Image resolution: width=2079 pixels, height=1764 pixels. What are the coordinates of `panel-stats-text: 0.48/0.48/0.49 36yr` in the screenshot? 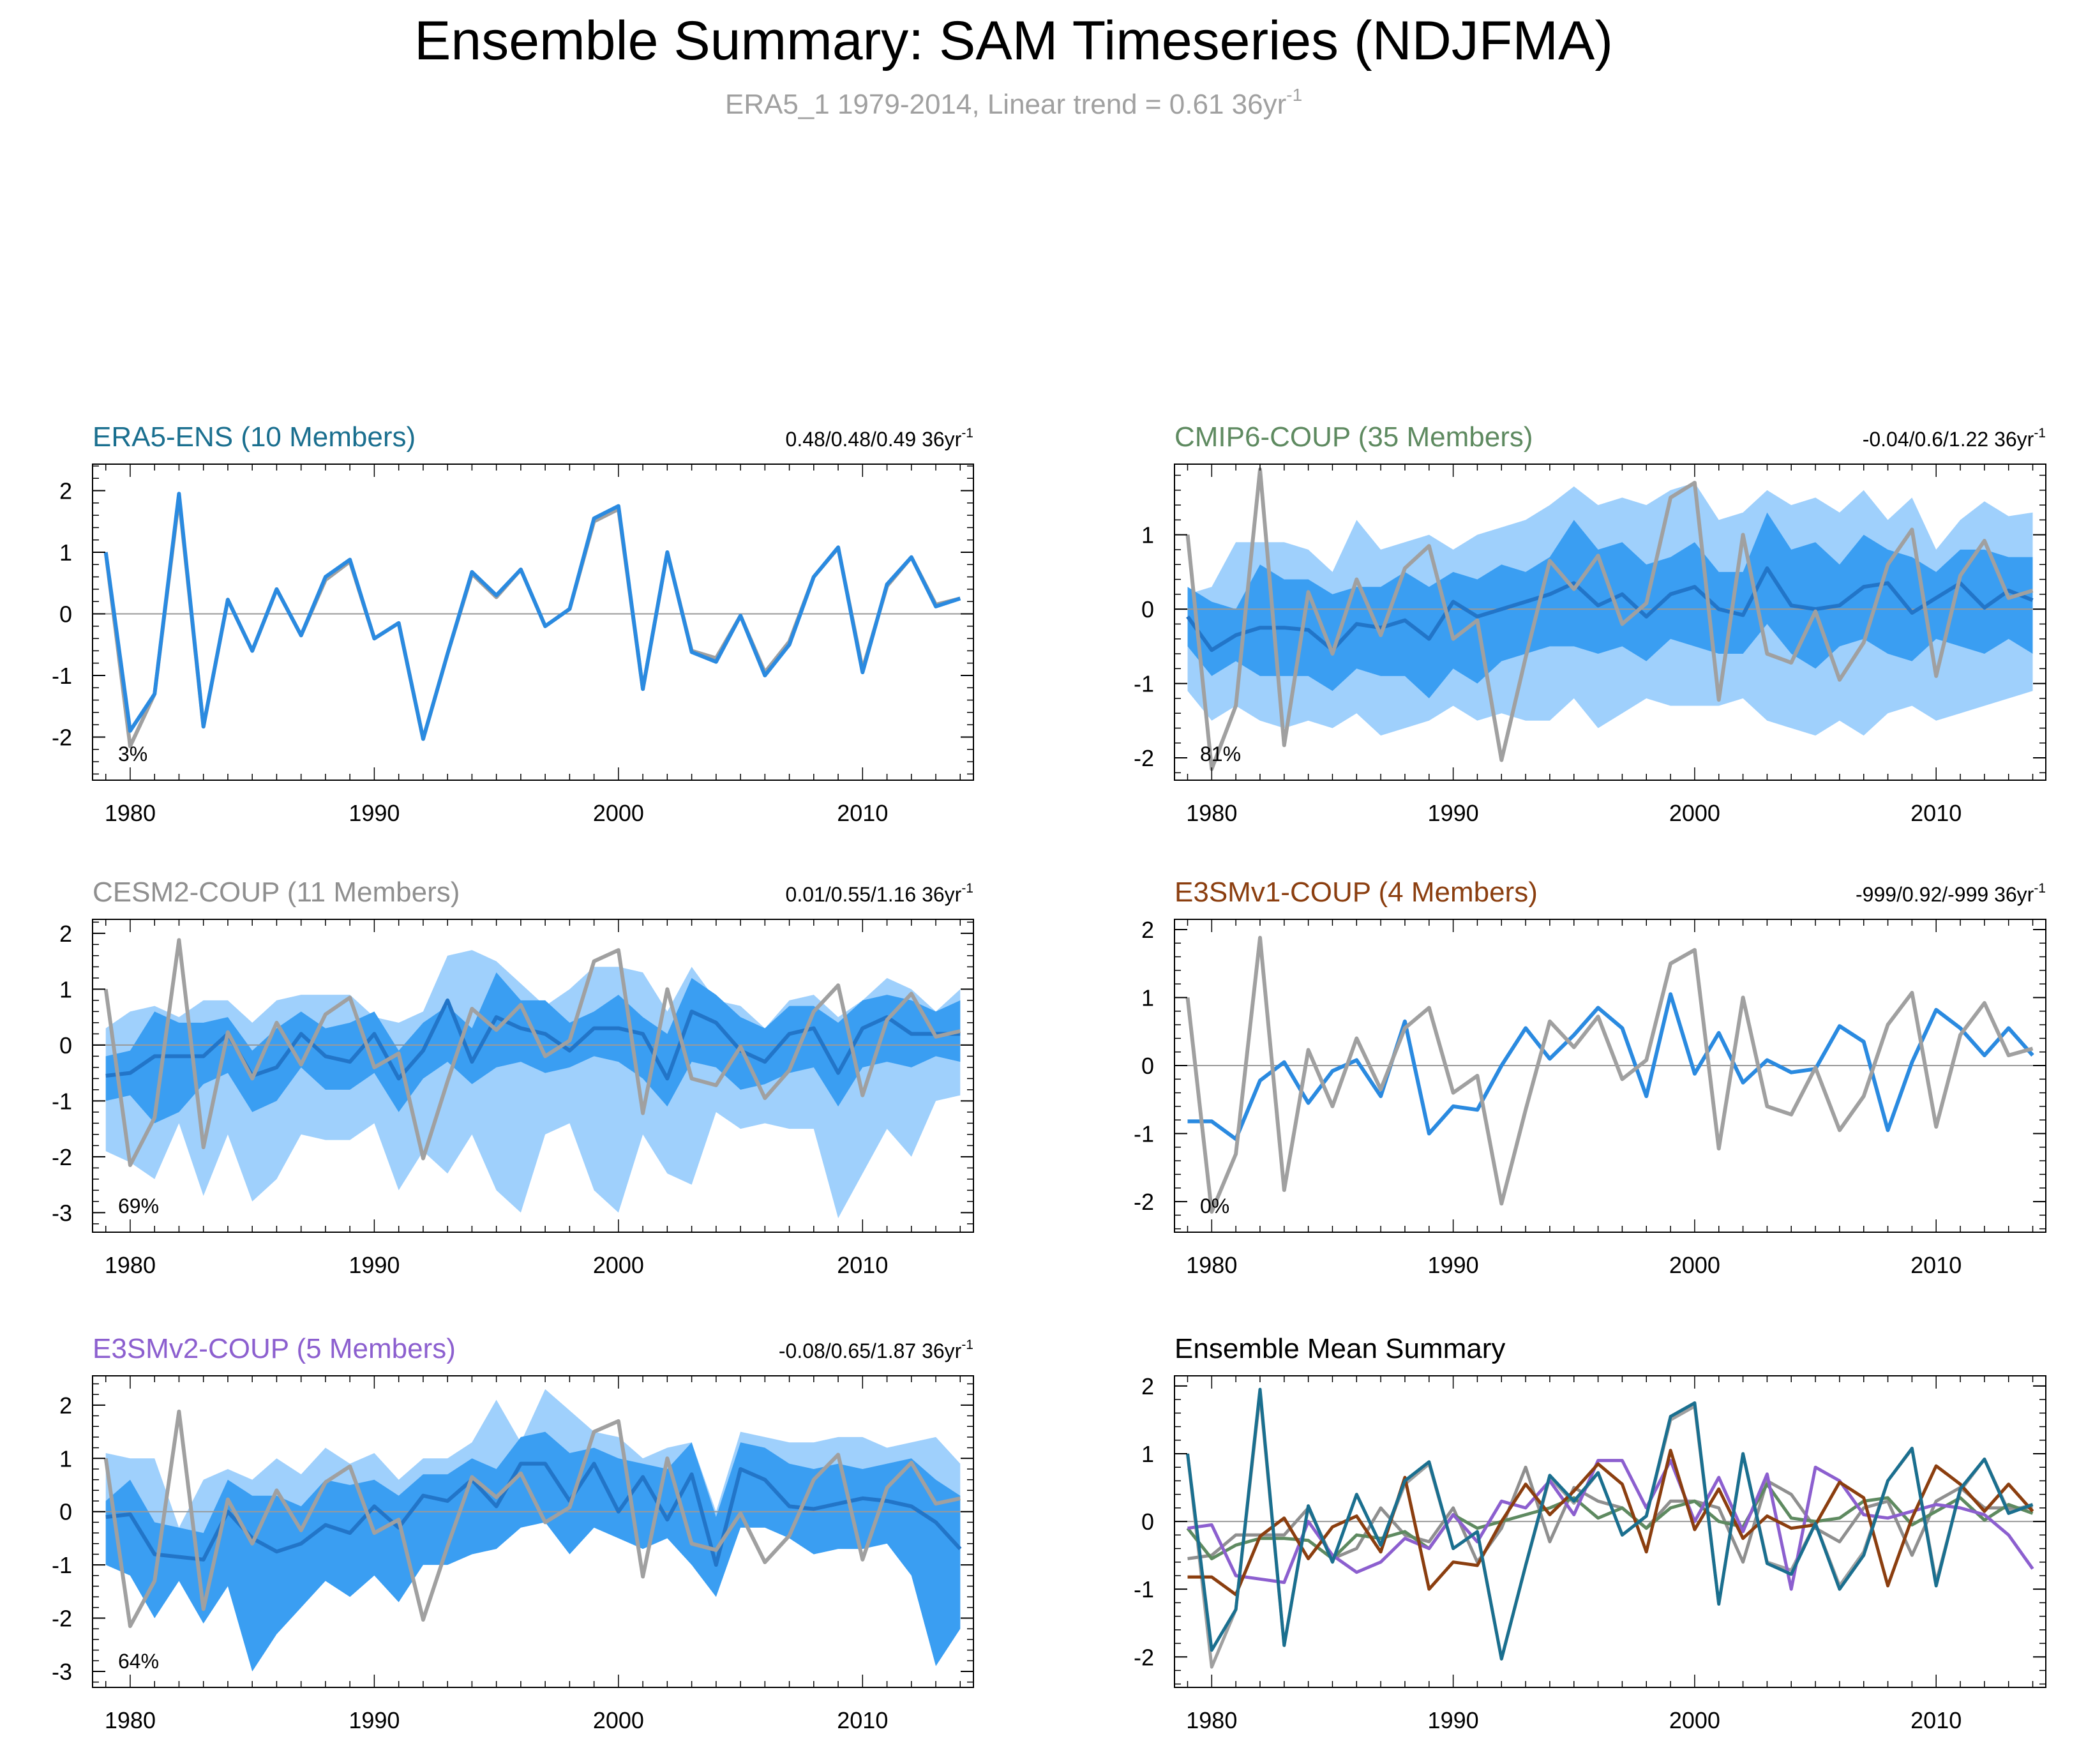 It's located at (874, 439).